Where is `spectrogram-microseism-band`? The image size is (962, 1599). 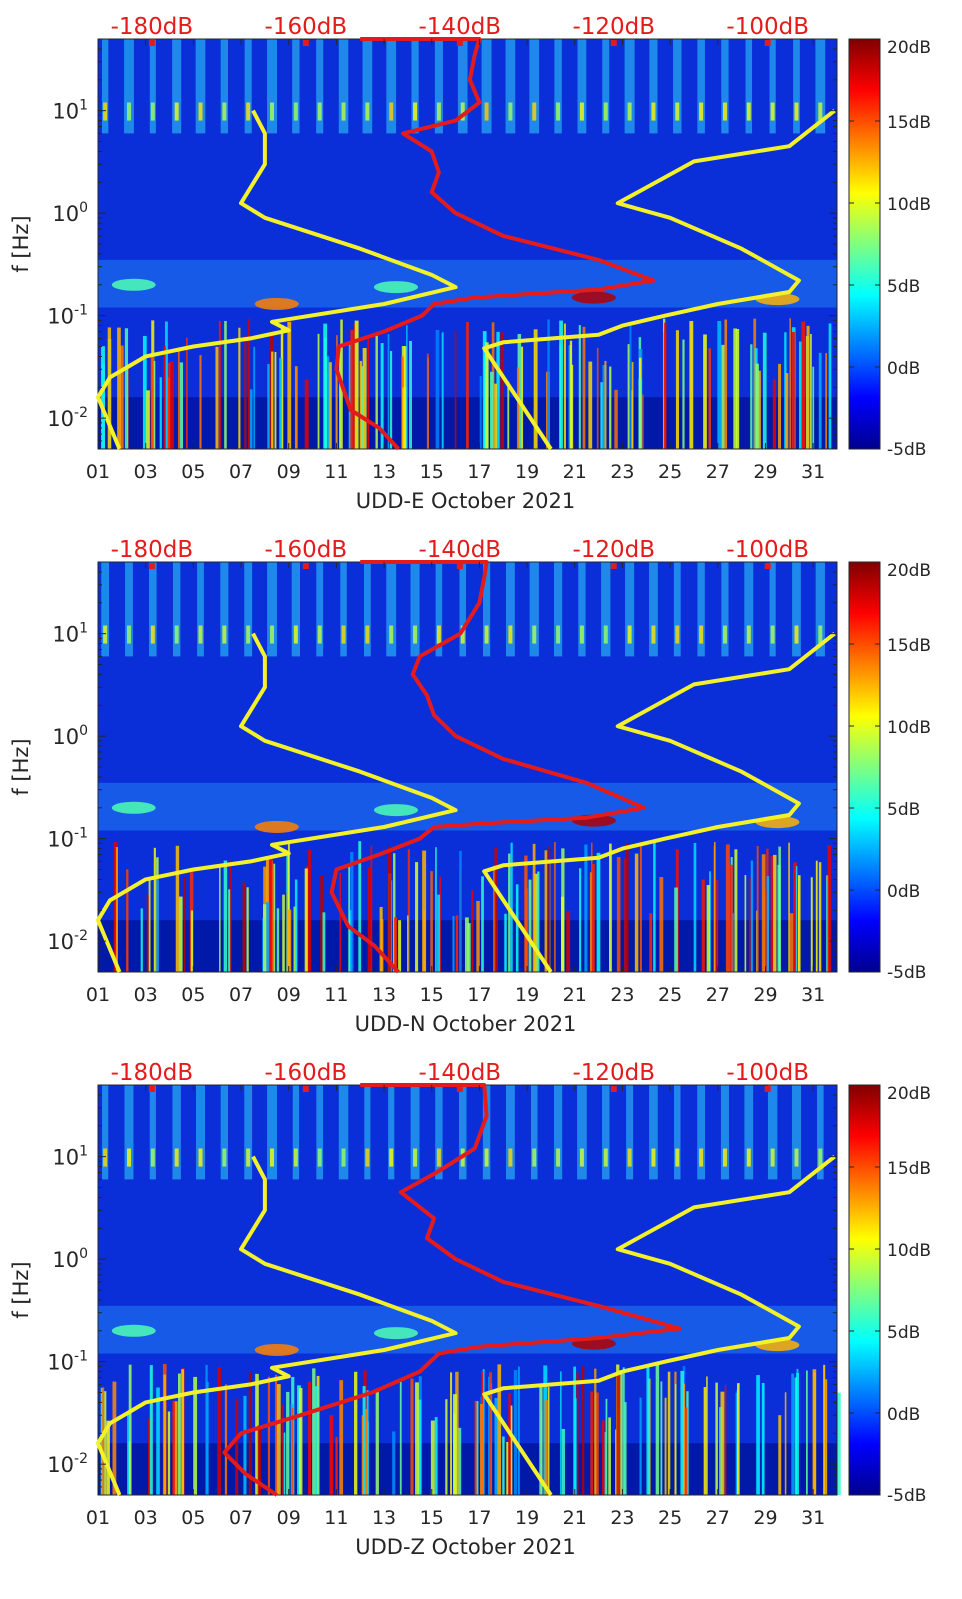 spectrogram-microseism-band is located at coordinates (467, 1329).